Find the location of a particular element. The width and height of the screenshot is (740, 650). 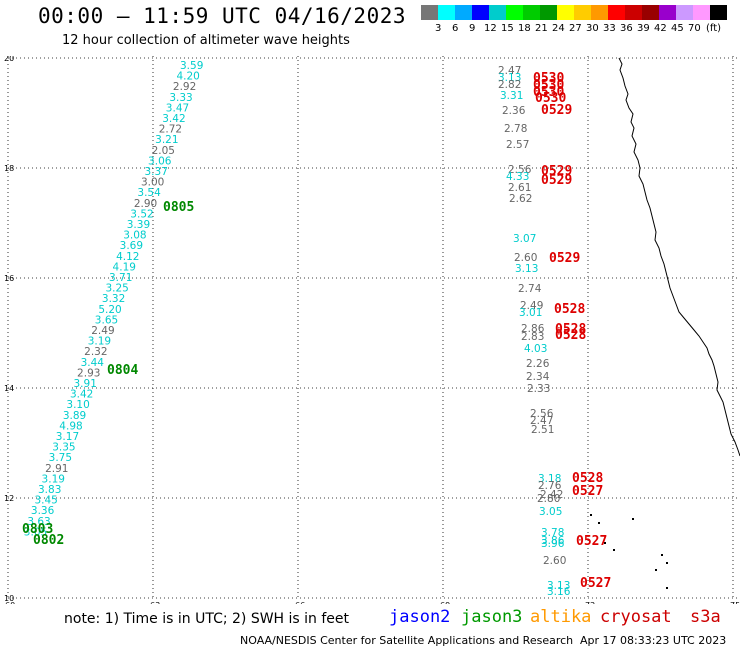

swh-value-label: 4.19 is located at coordinates (124, 267).